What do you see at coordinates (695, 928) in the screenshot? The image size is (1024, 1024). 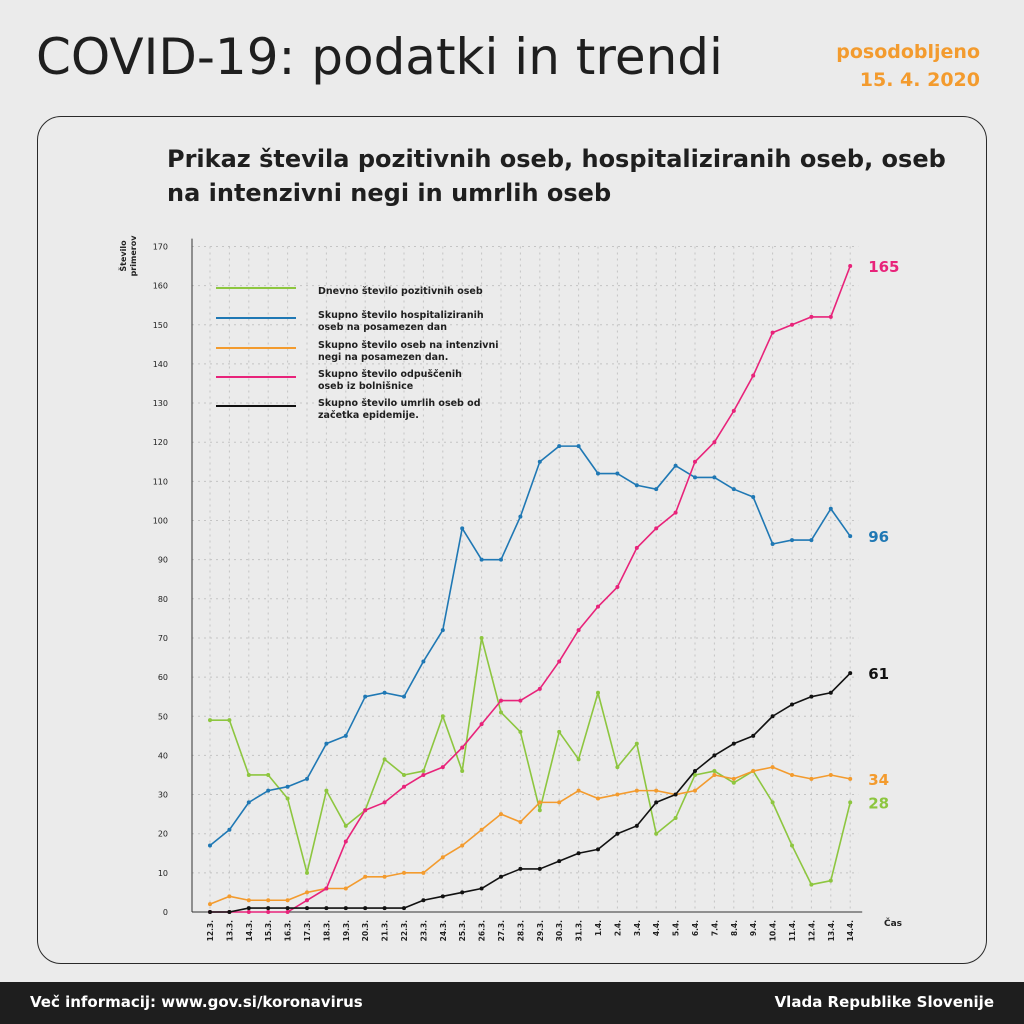 I see `x-tick-label: 6.4.` at bounding box center [695, 928].